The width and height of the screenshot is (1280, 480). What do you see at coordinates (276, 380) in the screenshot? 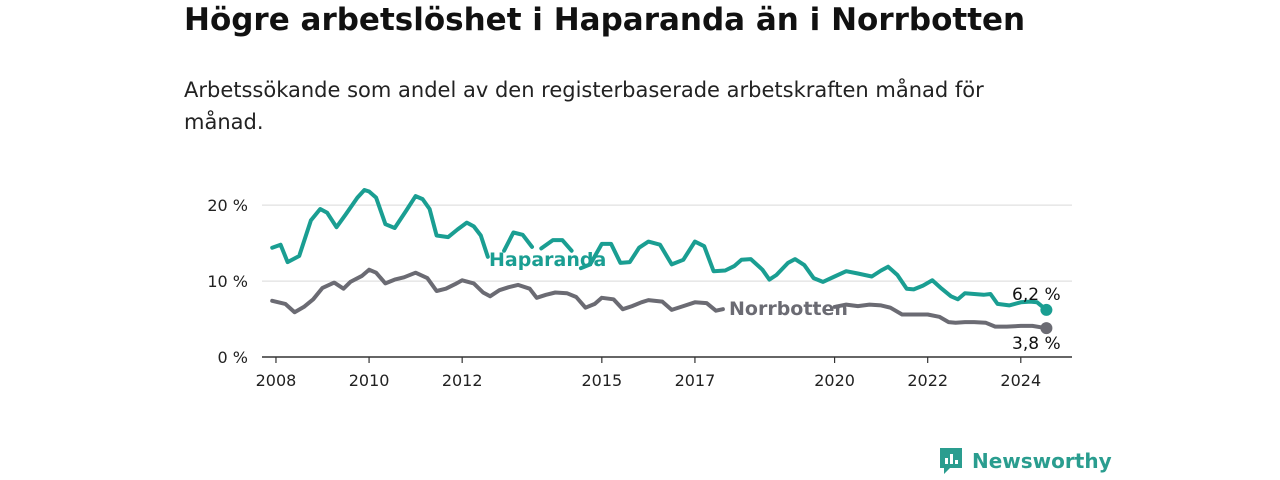
I see `x-tick-label: 2008` at bounding box center [276, 380].